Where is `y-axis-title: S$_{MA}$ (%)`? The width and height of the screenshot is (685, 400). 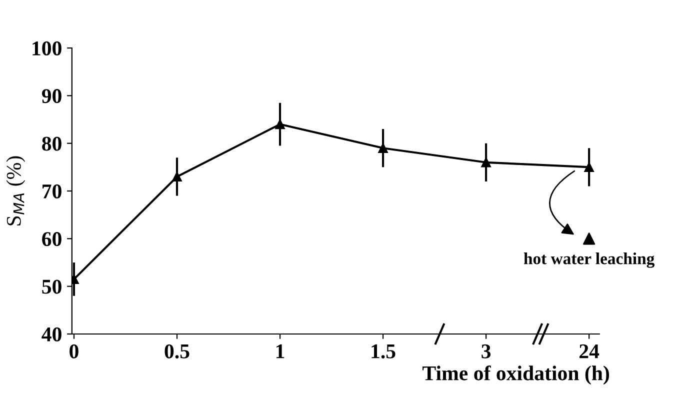 y-axis-title: S$_{MA}$ (%) is located at coordinates (16, 191).